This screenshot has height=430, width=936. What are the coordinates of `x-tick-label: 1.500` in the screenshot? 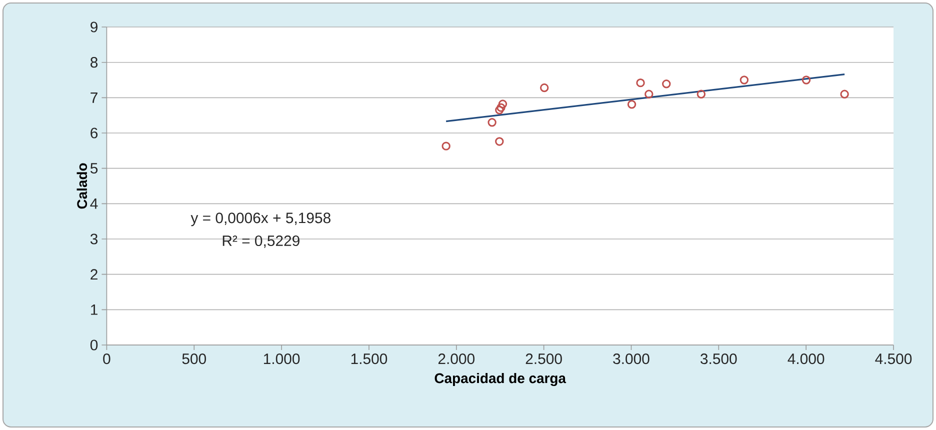 It's located at (369, 359).